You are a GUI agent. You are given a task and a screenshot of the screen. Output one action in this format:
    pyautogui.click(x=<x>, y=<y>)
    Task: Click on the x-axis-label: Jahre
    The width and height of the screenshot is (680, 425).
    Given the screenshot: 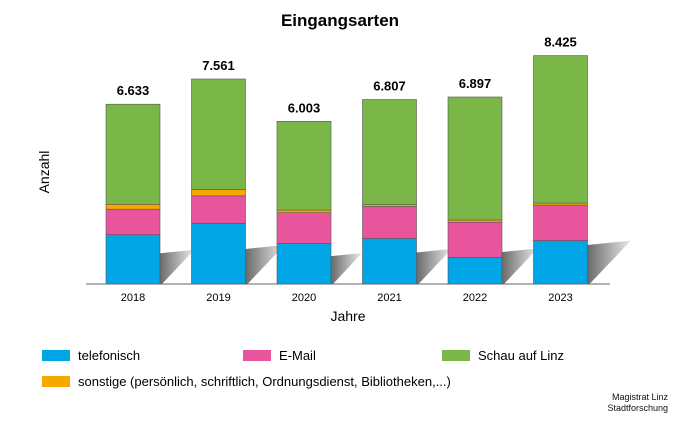 What is the action you would take?
    pyautogui.click(x=347, y=316)
    